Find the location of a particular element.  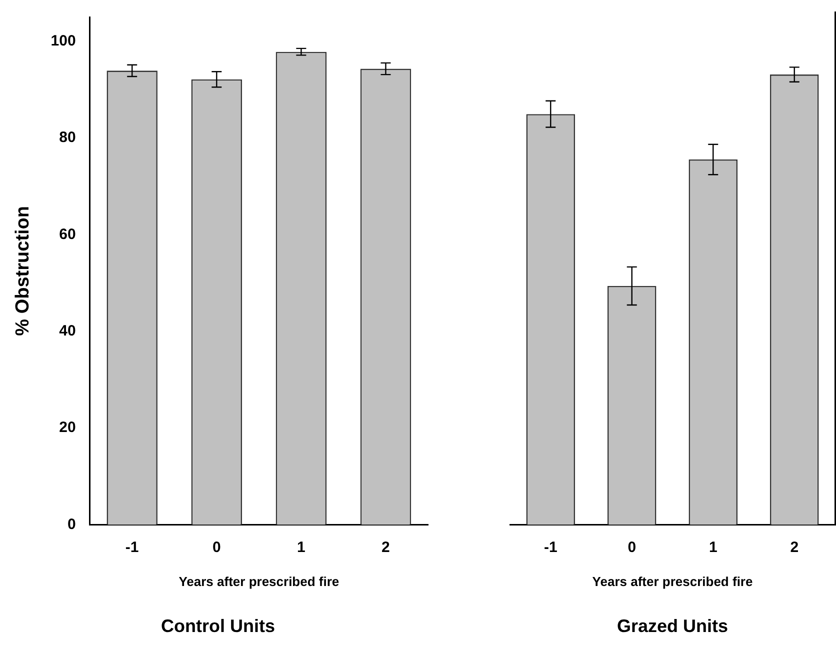

y-tick-label: 0 is located at coordinates (71, 524).